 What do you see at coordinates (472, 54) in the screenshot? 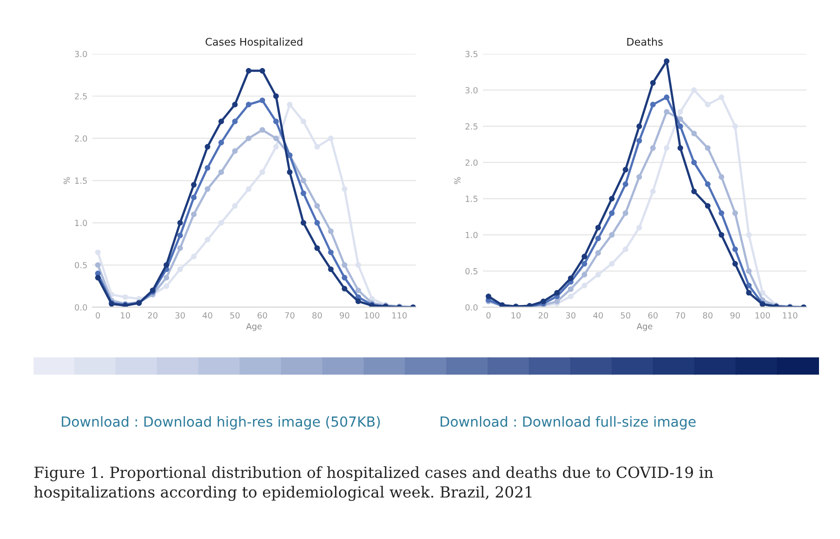
I see `y-tick-label: 3.5` at bounding box center [472, 54].